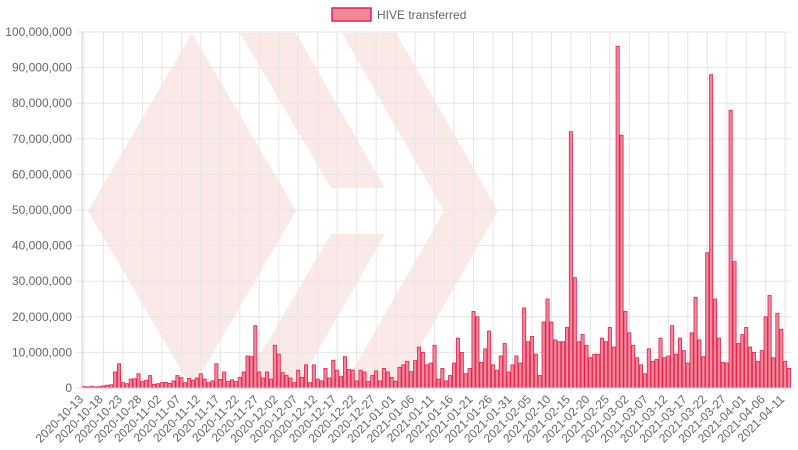  Describe the element at coordinates (42, 210) in the screenshot. I see `y-tick-label: 50,000,000` at that location.